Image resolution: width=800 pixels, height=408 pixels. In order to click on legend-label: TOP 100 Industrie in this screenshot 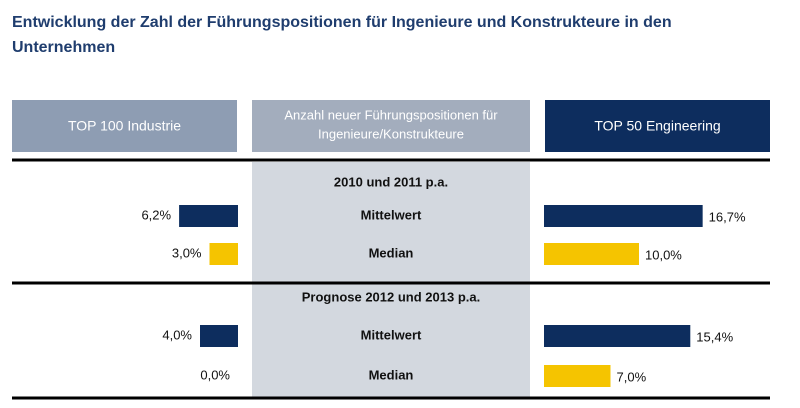, I will do `click(124, 126)`.